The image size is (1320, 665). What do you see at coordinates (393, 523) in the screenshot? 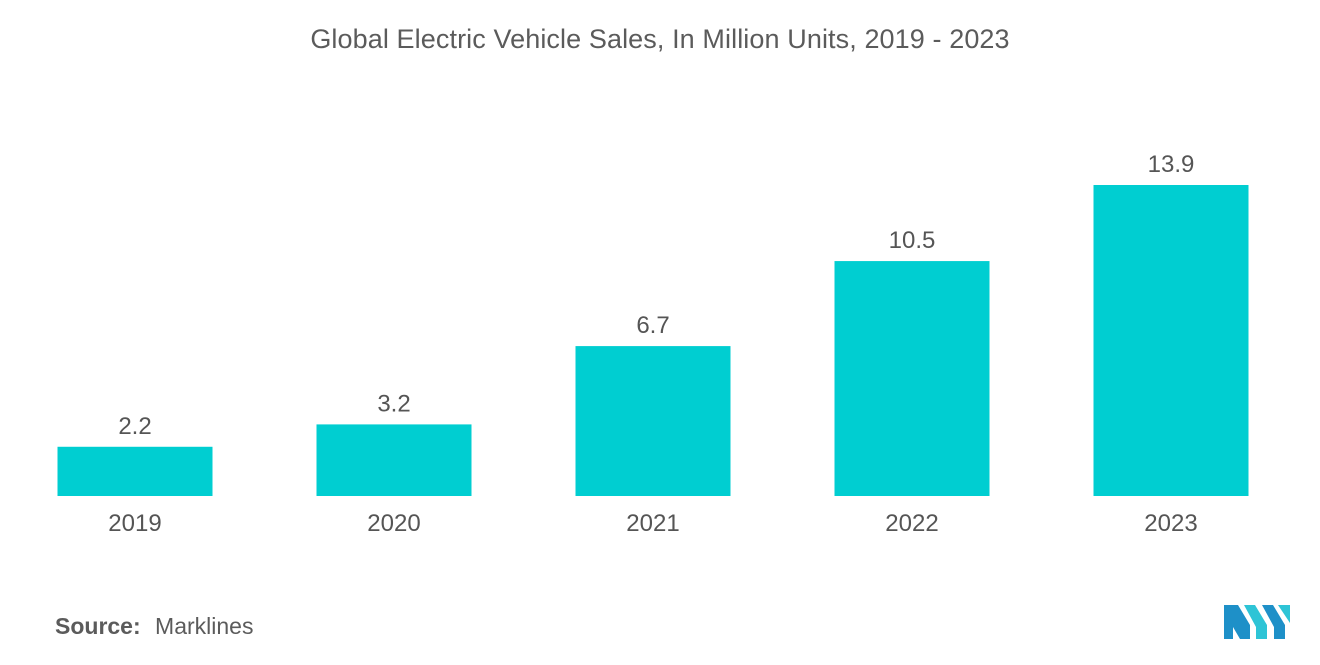
I see `x-tick-label-2020: 2020` at bounding box center [393, 523].